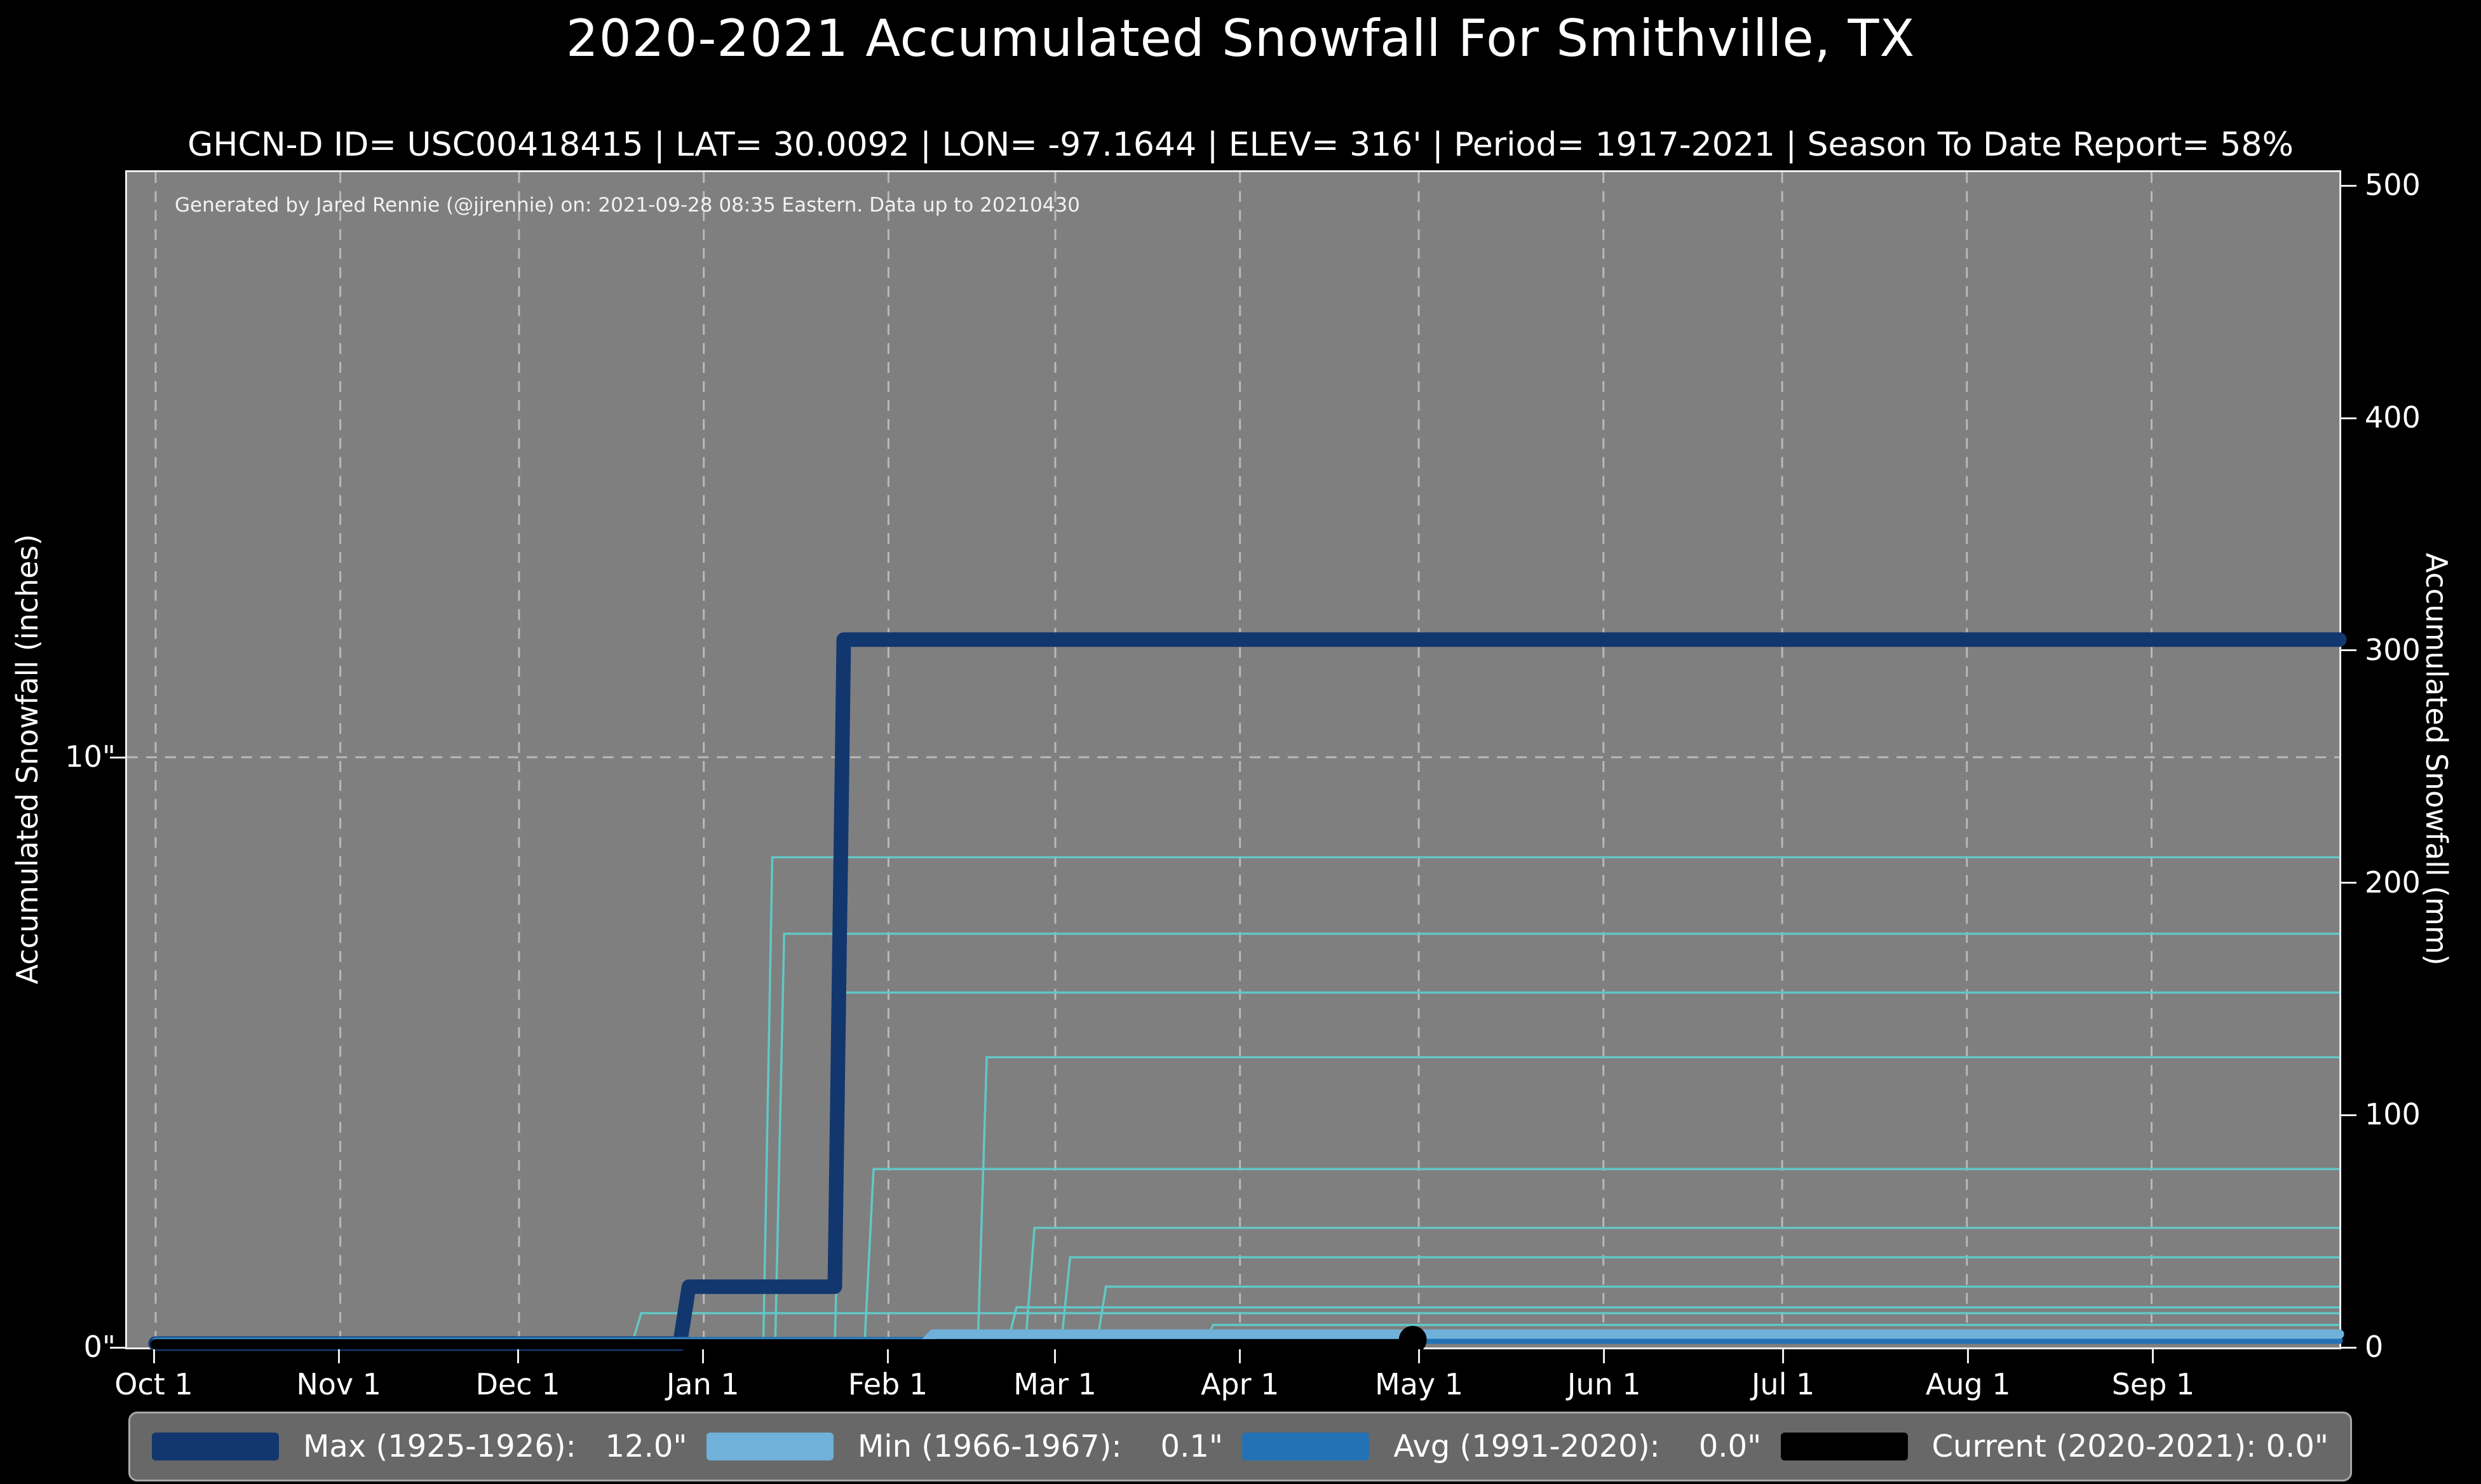 The image size is (2481, 1484). I want to click on x-tick-label: Aug 1, so click(1968, 1384).